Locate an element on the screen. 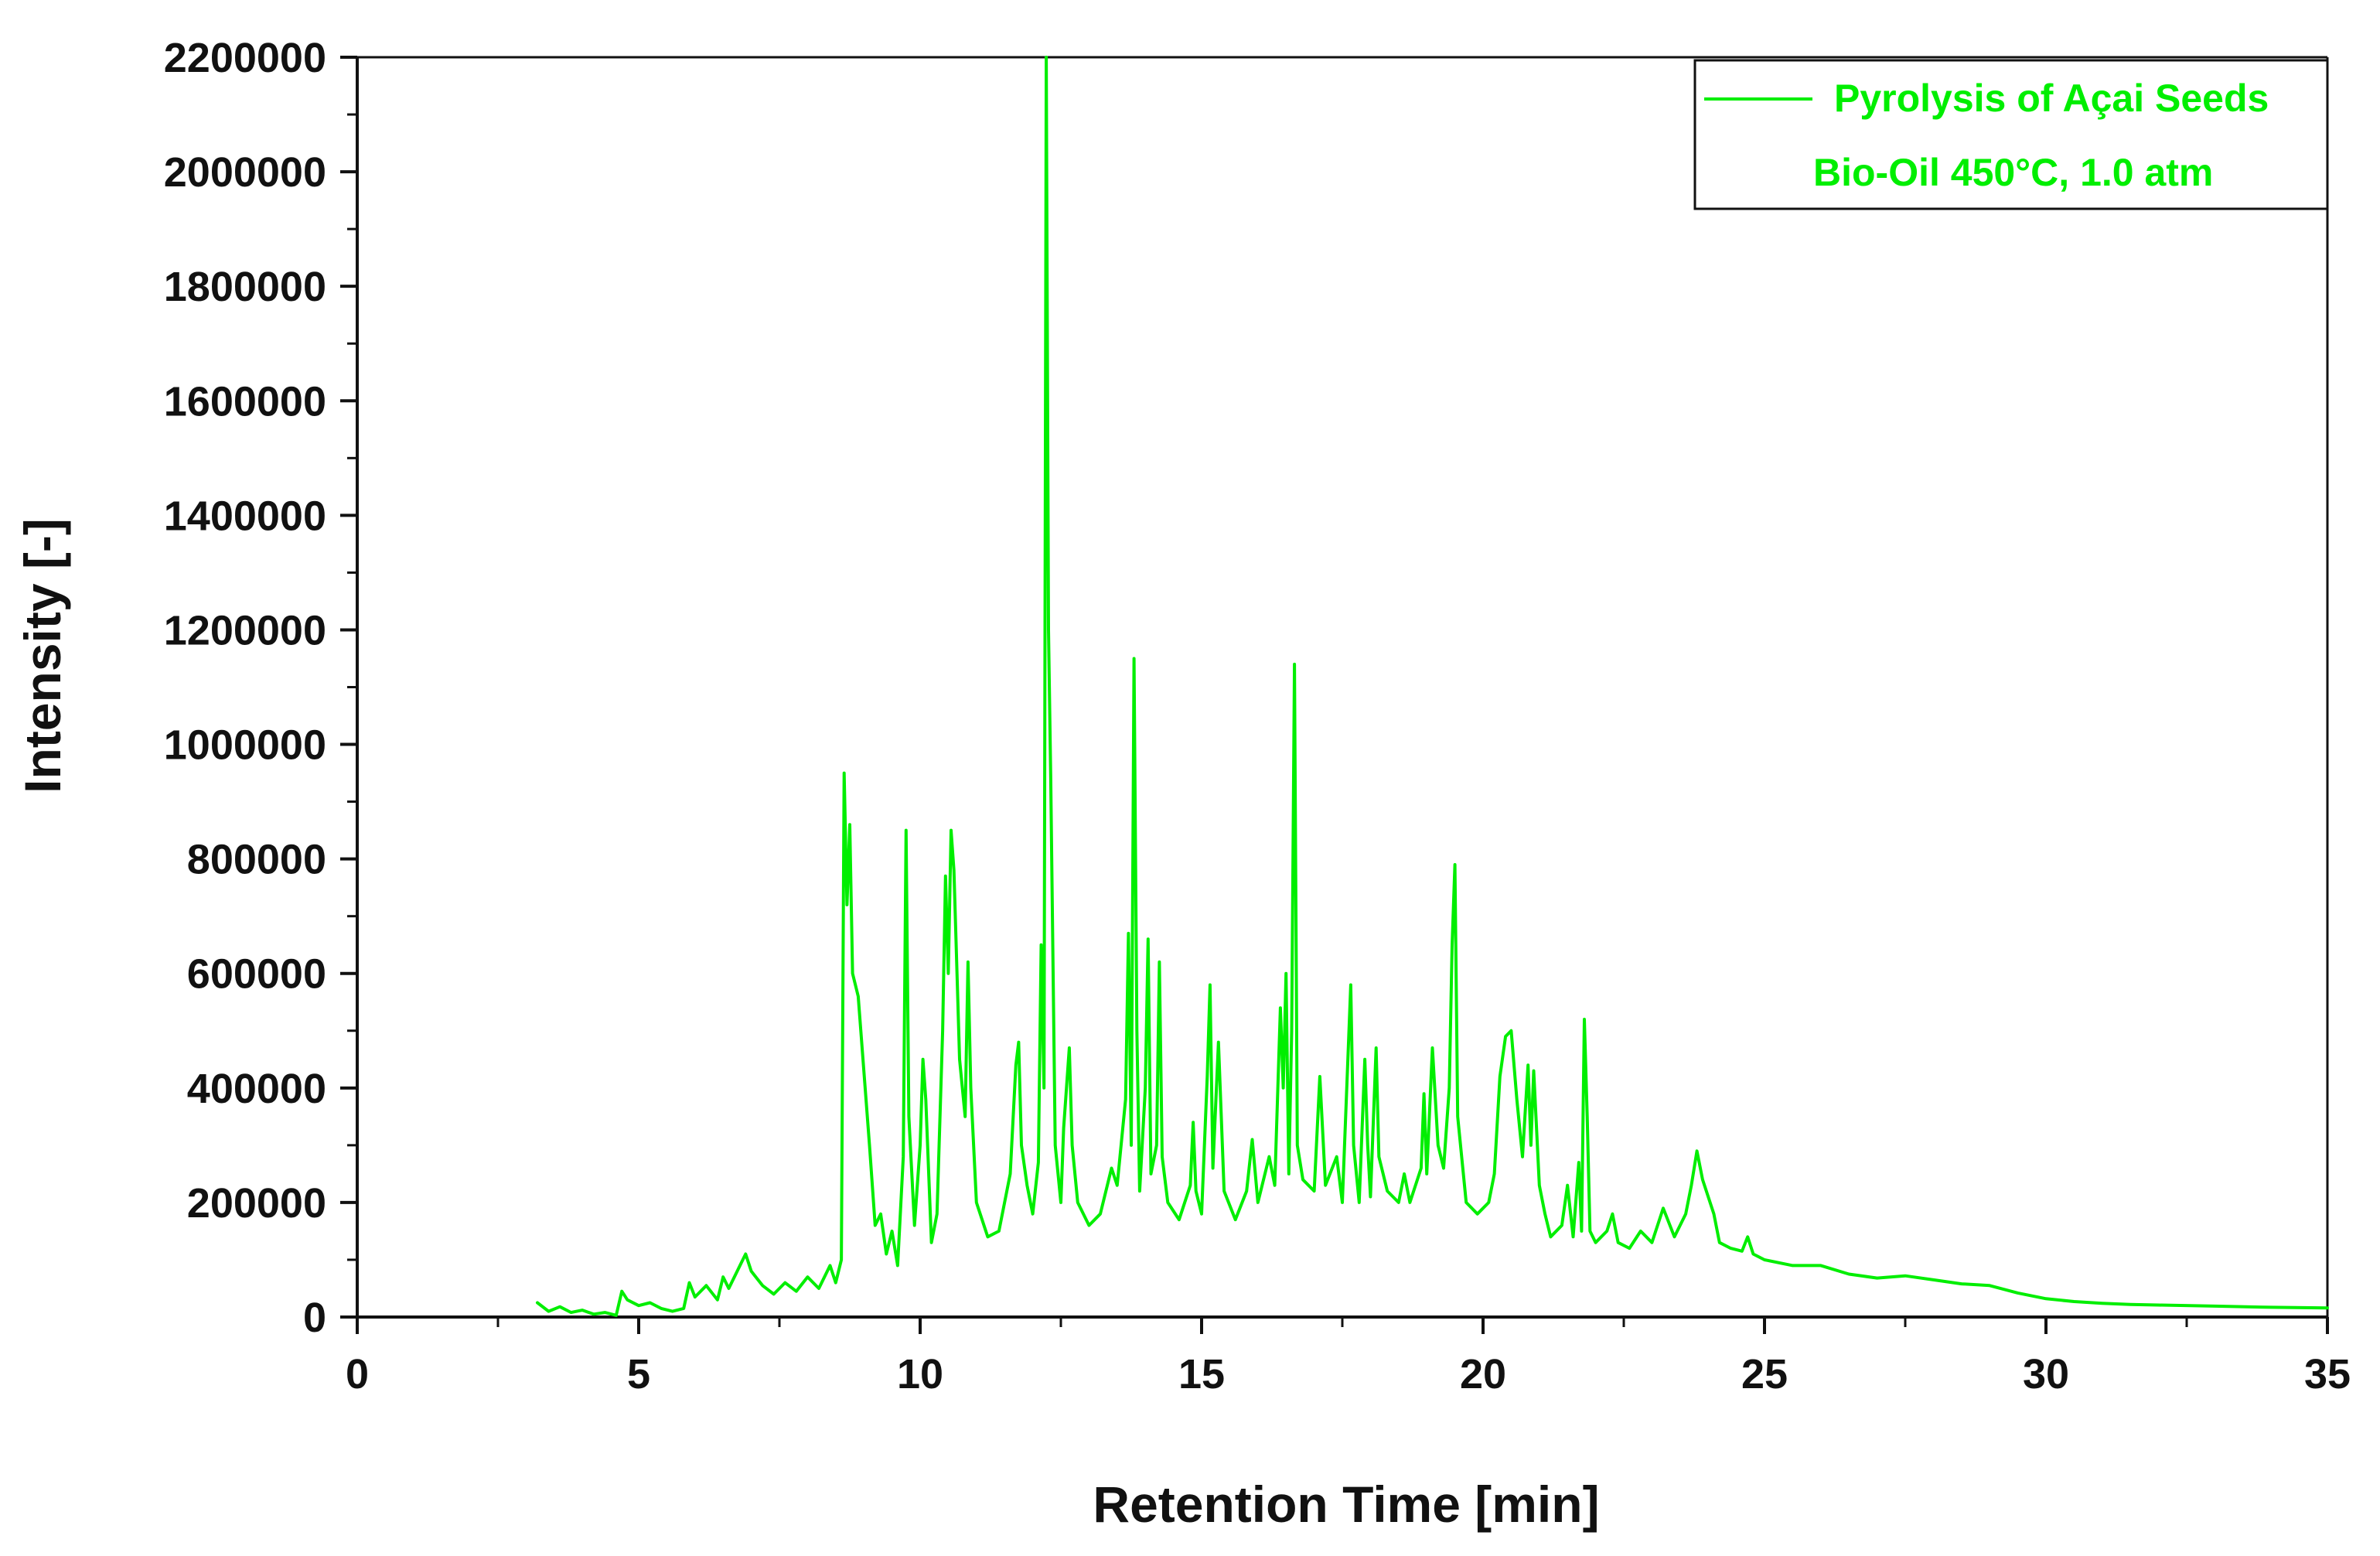  y-tick-label: 400000 is located at coordinates (256, 1089).